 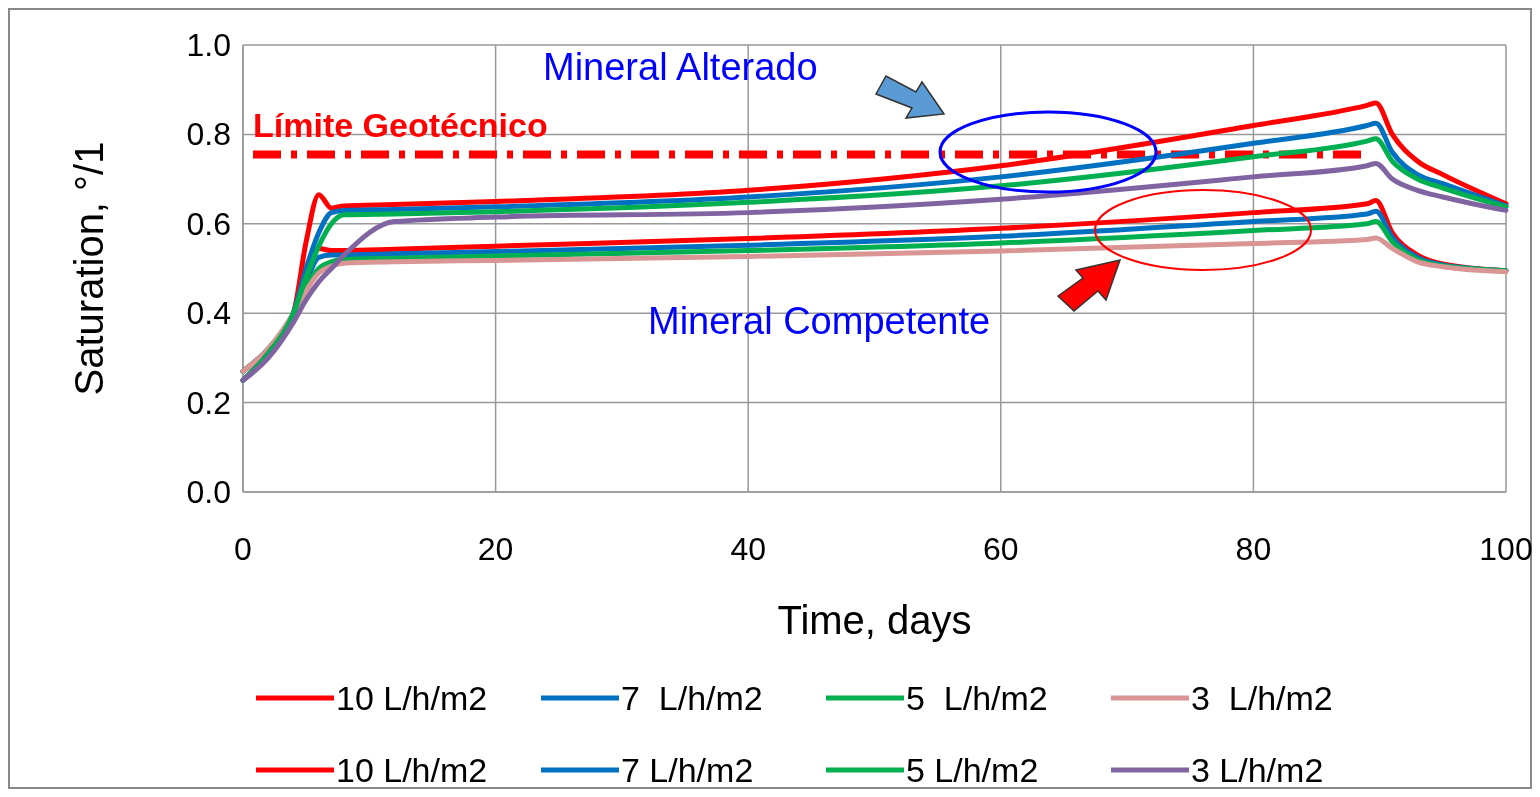 What do you see at coordinates (208, 492) in the screenshot?
I see `y-tick-label: 0.0` at bounding box center [208, 492].